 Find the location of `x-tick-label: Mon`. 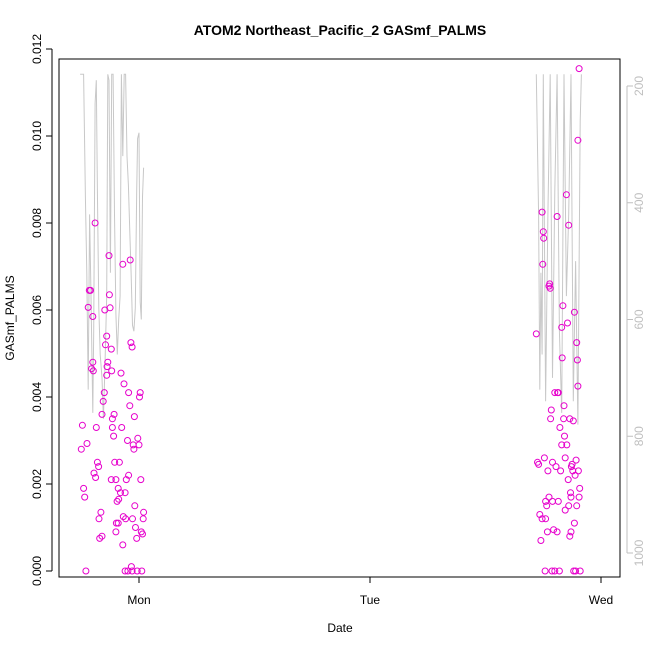

x-tick-label: Mon is located at coordinates (138, 600).